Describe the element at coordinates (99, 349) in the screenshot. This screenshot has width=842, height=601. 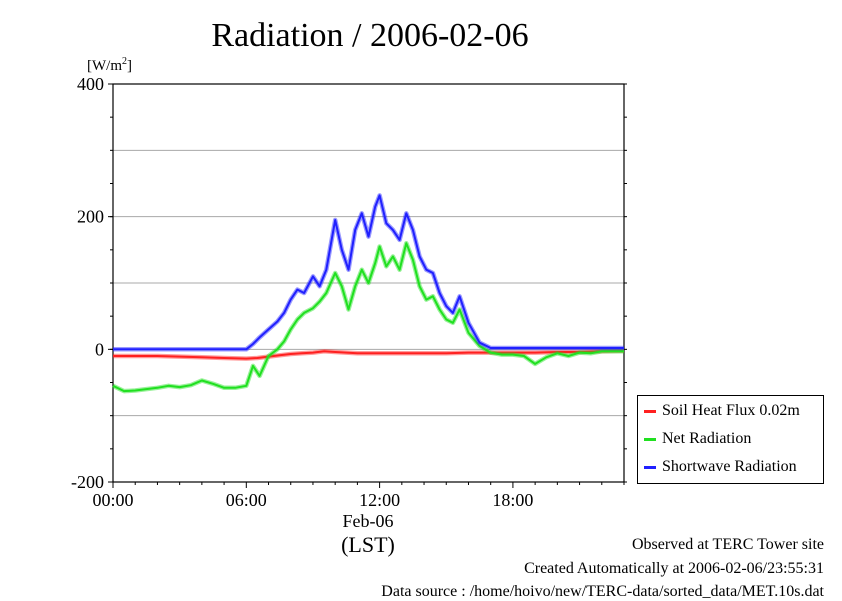
I see `y-tick-label: 0` at that location.